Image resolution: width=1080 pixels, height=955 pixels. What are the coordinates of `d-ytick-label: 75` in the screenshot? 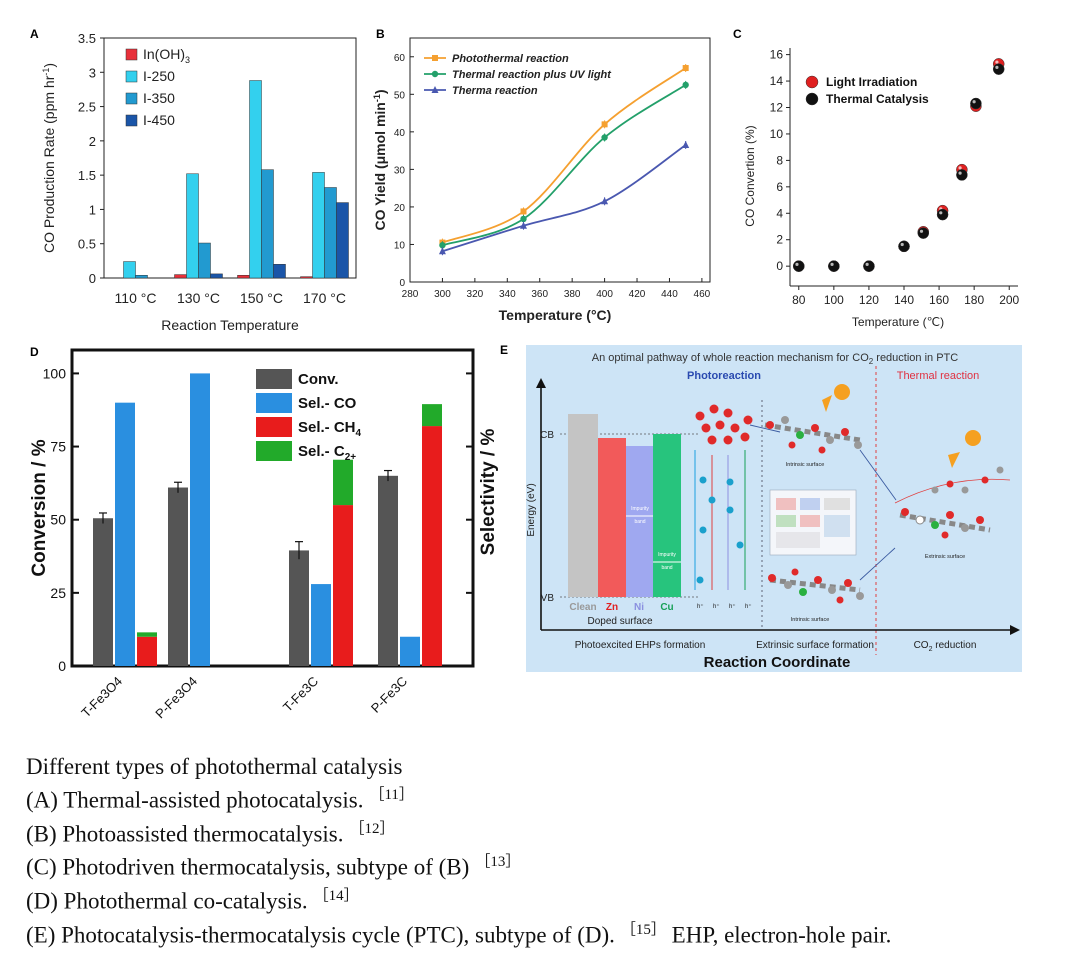 It's located at (58, 447).